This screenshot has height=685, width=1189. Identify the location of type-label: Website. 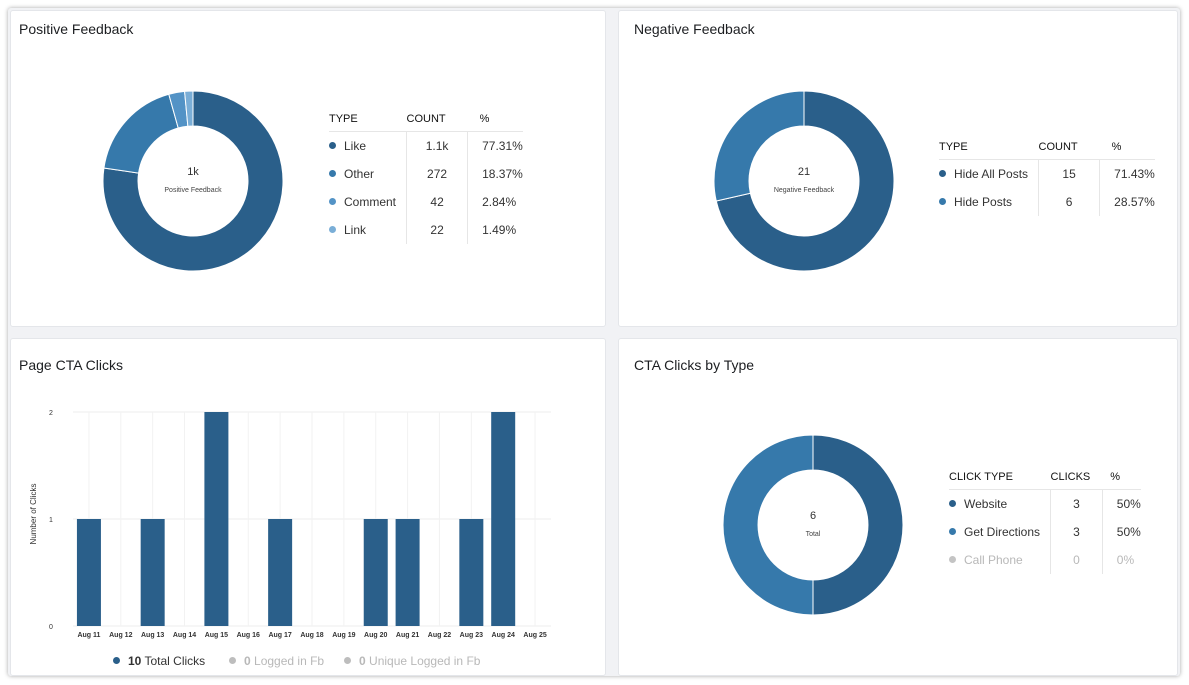
(986, 504).